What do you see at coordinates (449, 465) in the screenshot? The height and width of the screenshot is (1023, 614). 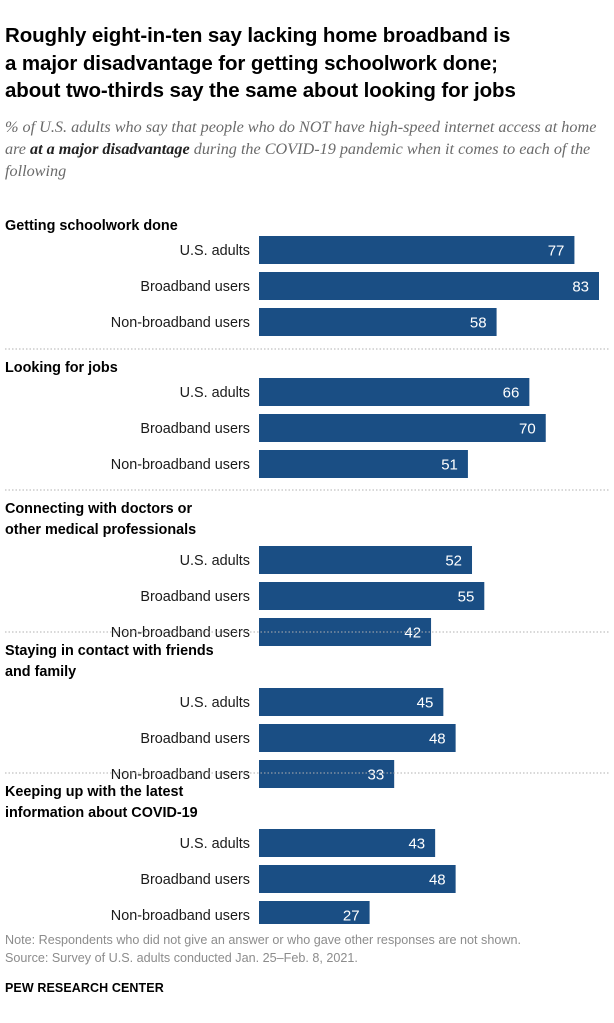 I see `data-label: 51` at bounding box center [449, 465].